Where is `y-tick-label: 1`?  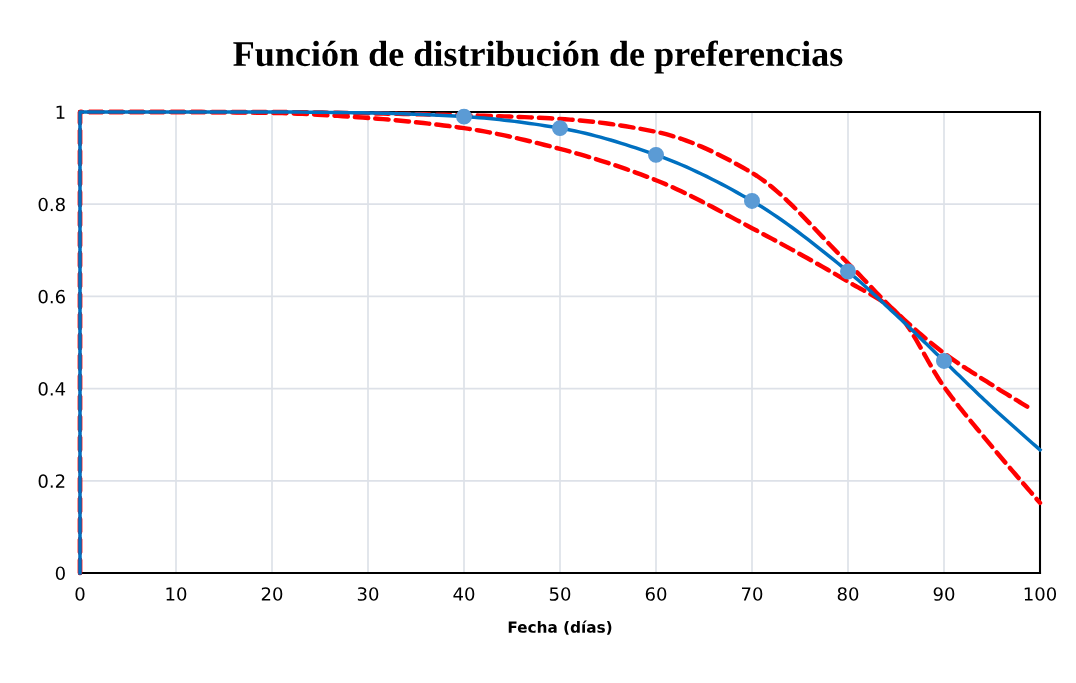 y-tick-label: 1 is located at coordinates (60, 112).